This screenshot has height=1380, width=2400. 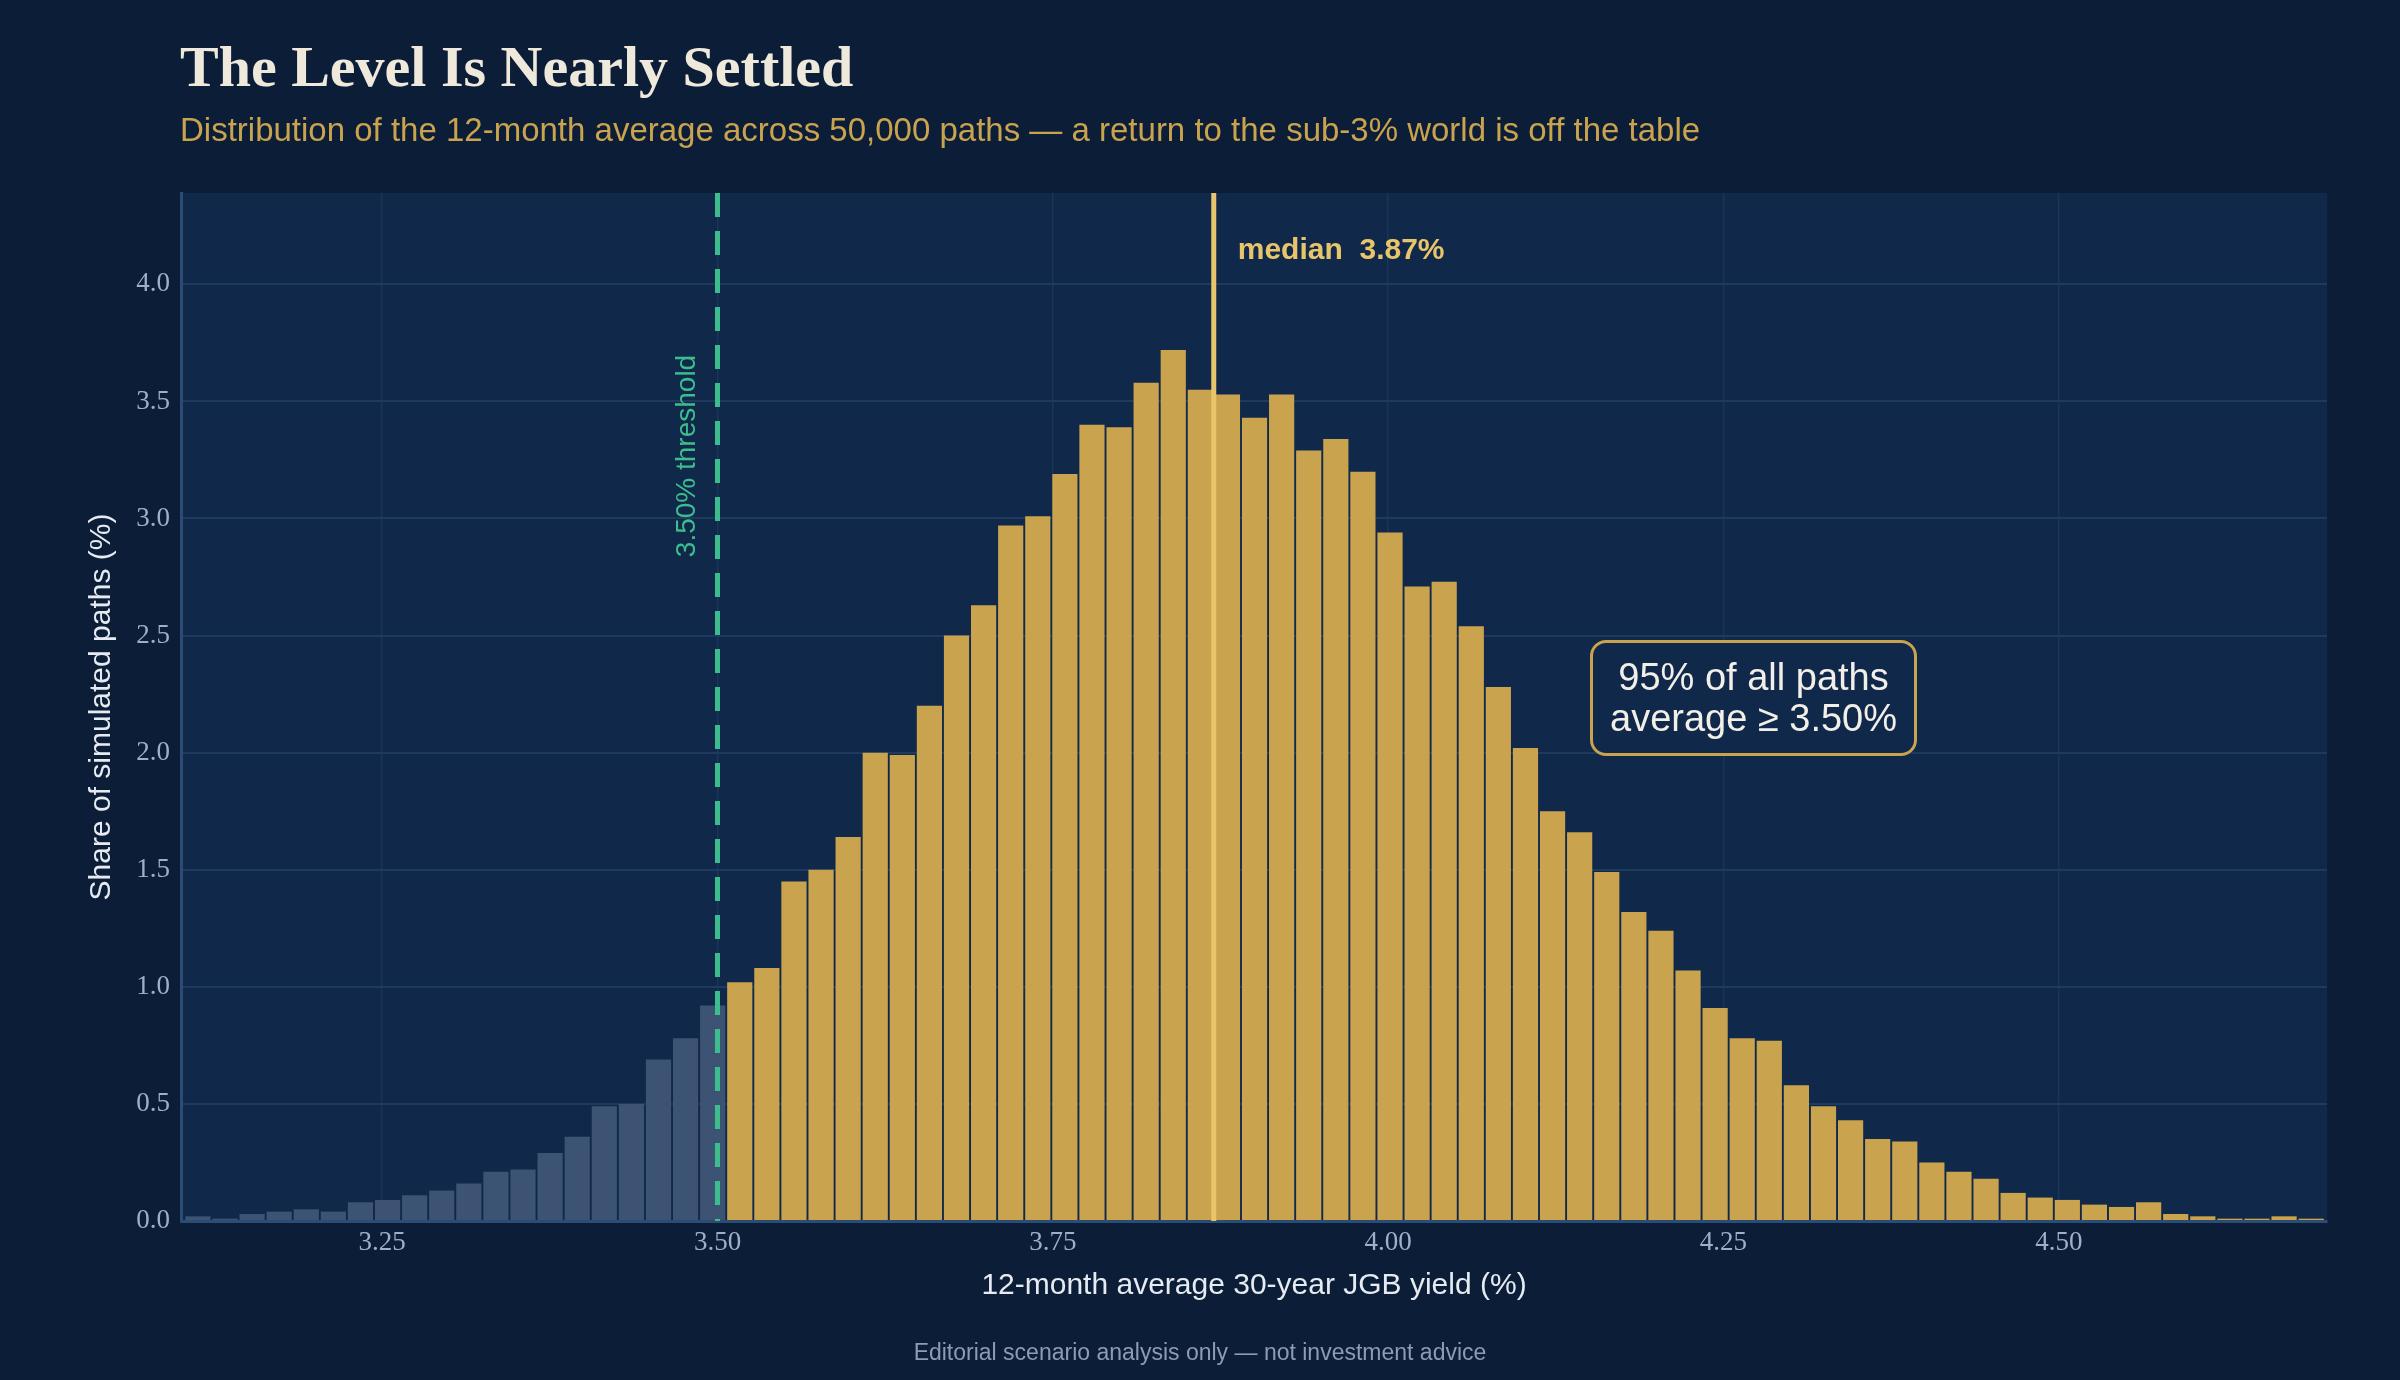 What do you see at coordinates (153, 1219) in the screenshot?
I see `y-tick-label: 0.0` at bounding box center [153, 1219].